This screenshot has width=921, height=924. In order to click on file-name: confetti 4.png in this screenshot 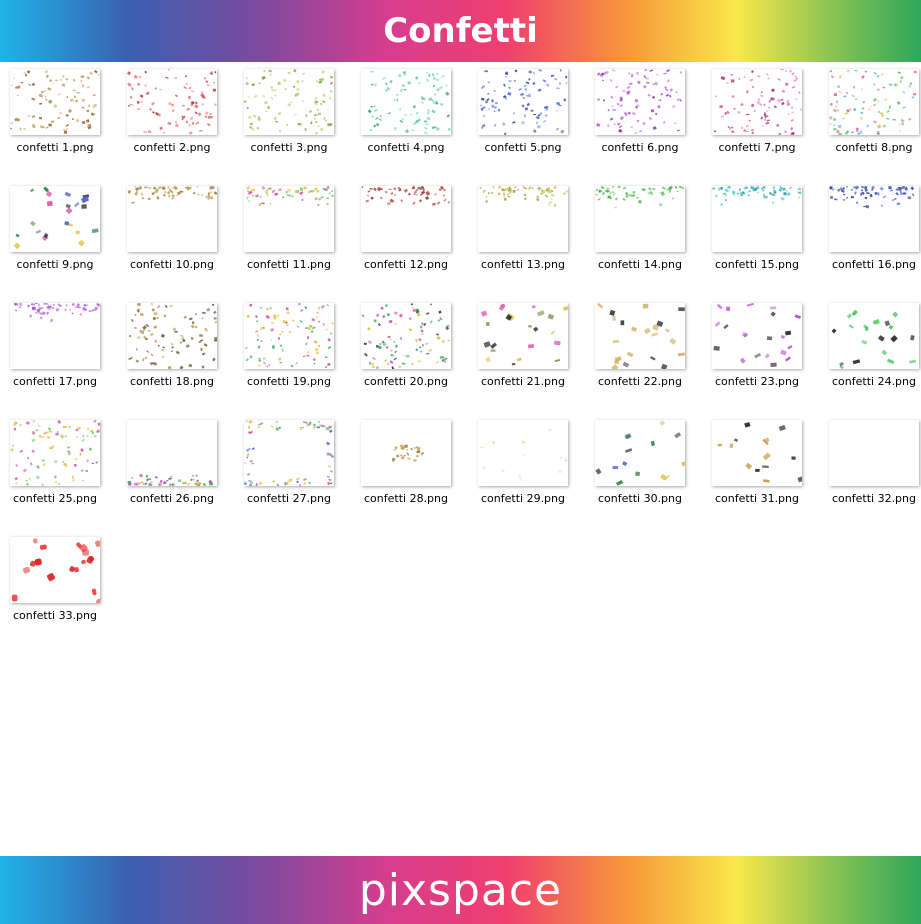, I will do `click(406, 147)`.